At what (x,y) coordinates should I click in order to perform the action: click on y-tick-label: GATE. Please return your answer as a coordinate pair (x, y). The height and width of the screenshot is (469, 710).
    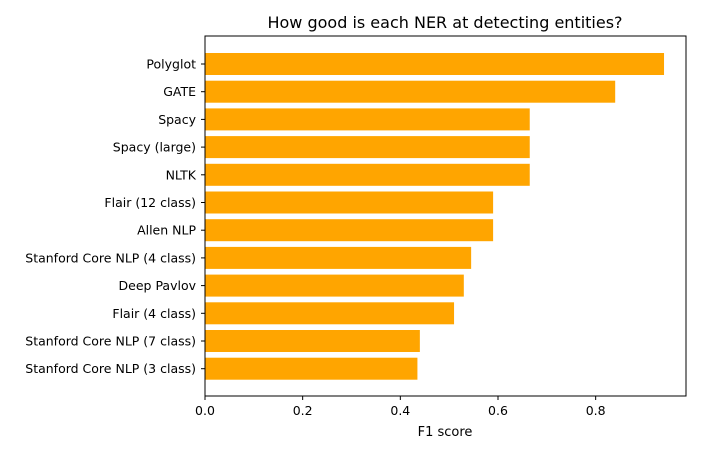
    Looking at the image, I should click on (179, 91).